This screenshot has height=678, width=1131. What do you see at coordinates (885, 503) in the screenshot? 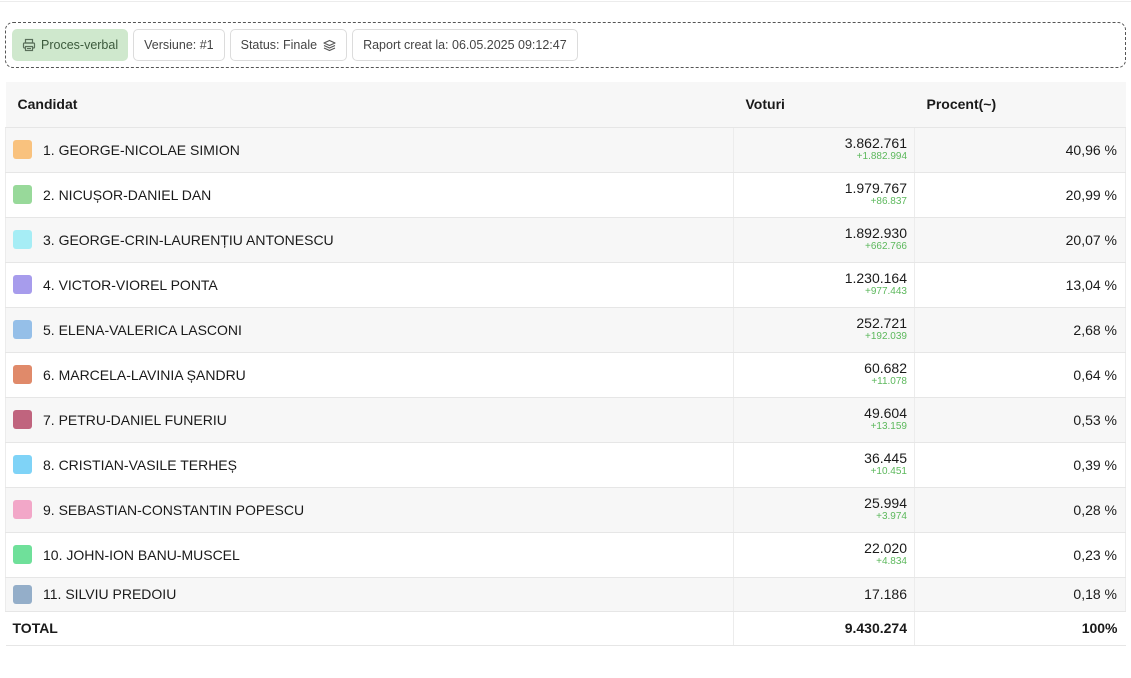
I see `votes-value: 25.994` at bounding box center [885, 503].